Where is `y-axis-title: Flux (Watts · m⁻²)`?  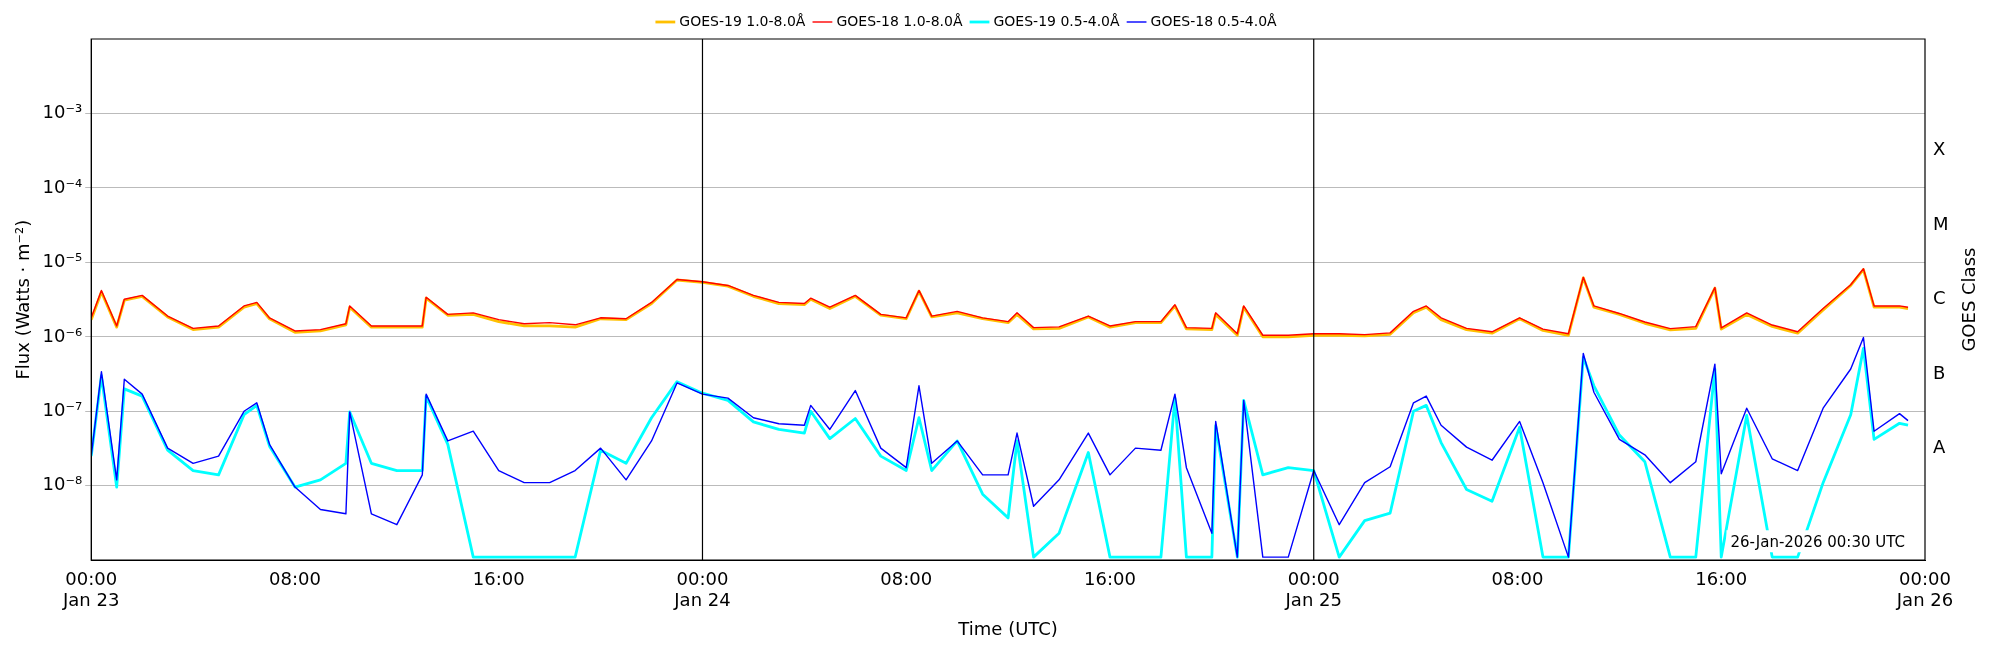 y-axis-title: Flux (Watts · m⁻²) is located at coordinates (23, 299).